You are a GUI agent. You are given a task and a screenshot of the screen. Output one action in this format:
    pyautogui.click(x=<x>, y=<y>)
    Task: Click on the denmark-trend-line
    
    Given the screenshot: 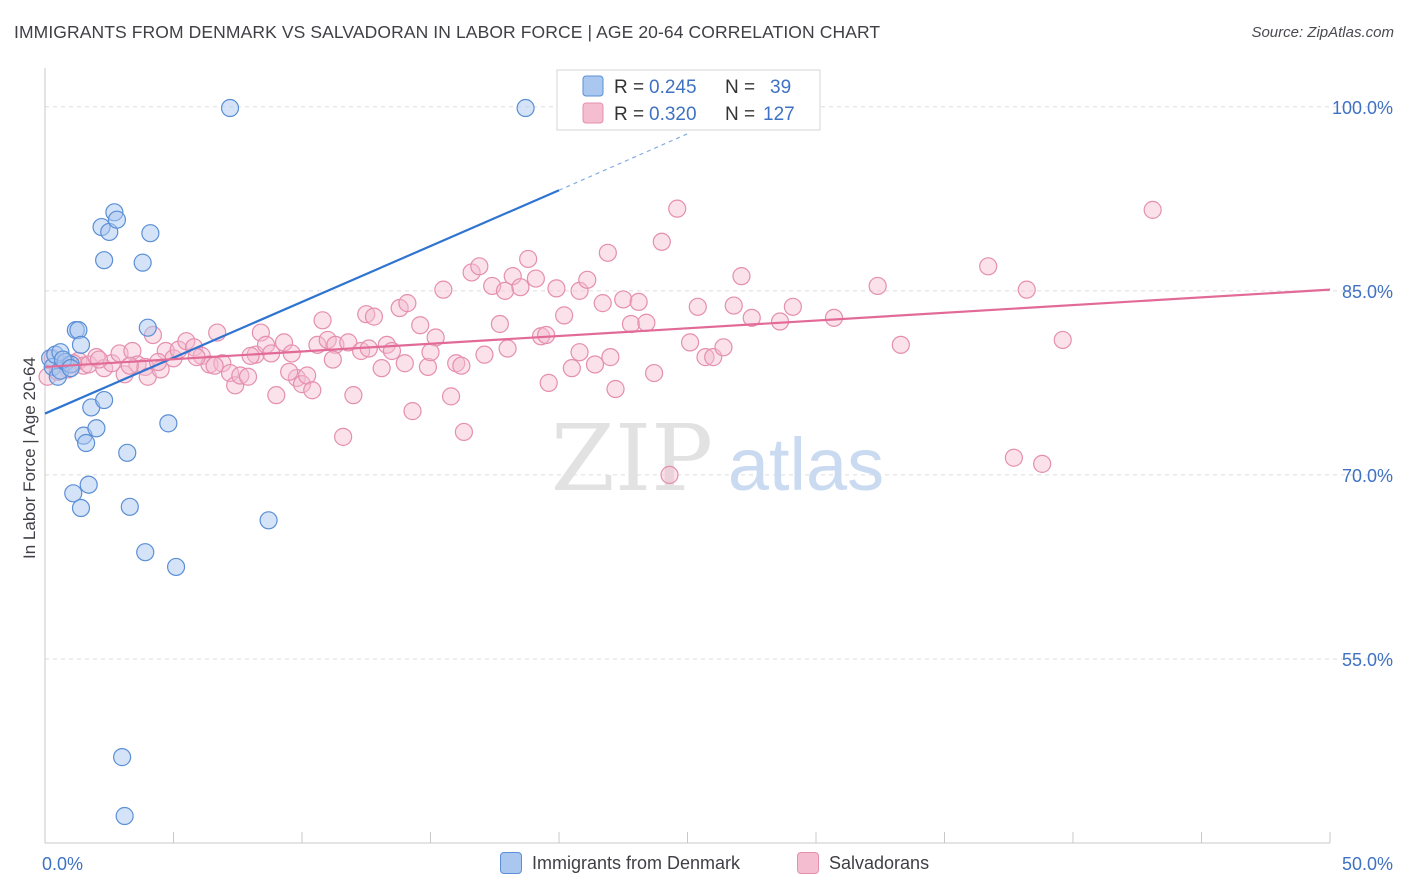 What is the action you would take?
    pyautogui.click(x=302, y=302)
    